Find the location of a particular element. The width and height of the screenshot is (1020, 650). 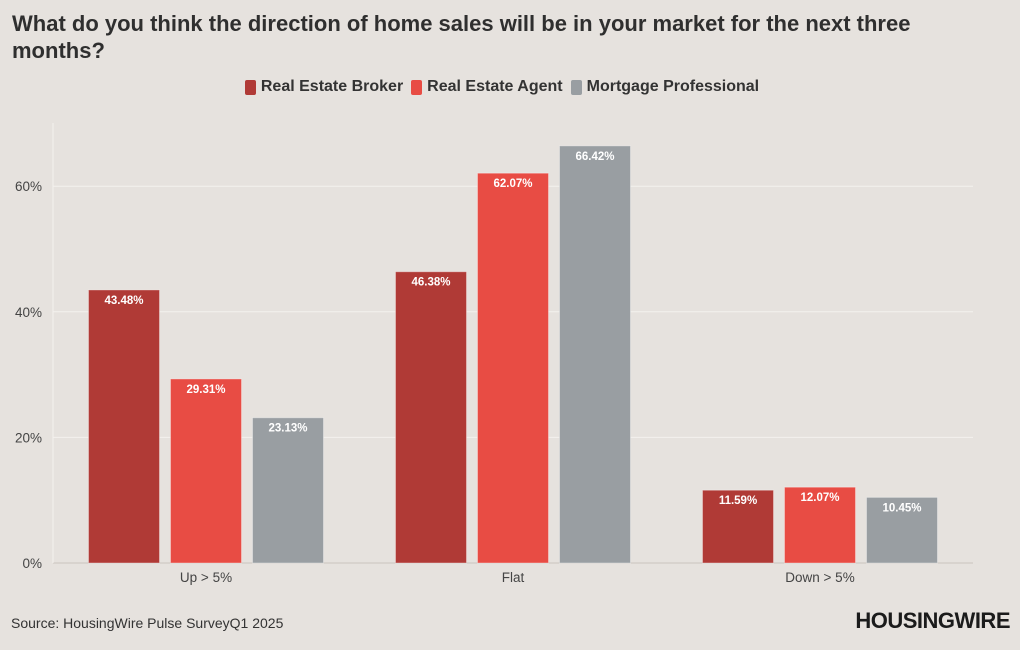

legend-item-broker: Real Estate Broker is located at coordinates (324, 87).